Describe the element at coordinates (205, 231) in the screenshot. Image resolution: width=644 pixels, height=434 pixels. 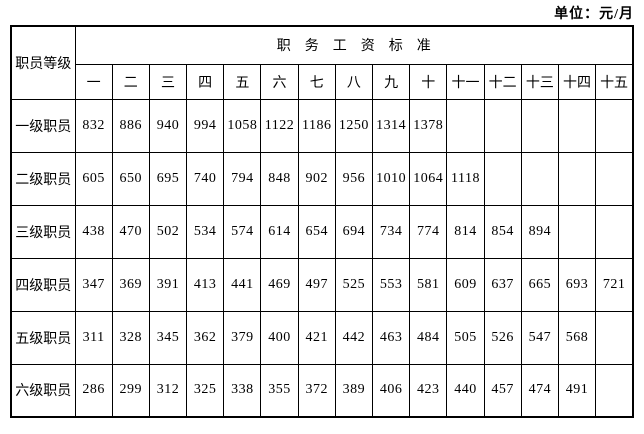
I see `salary-cell: 534` at that location.